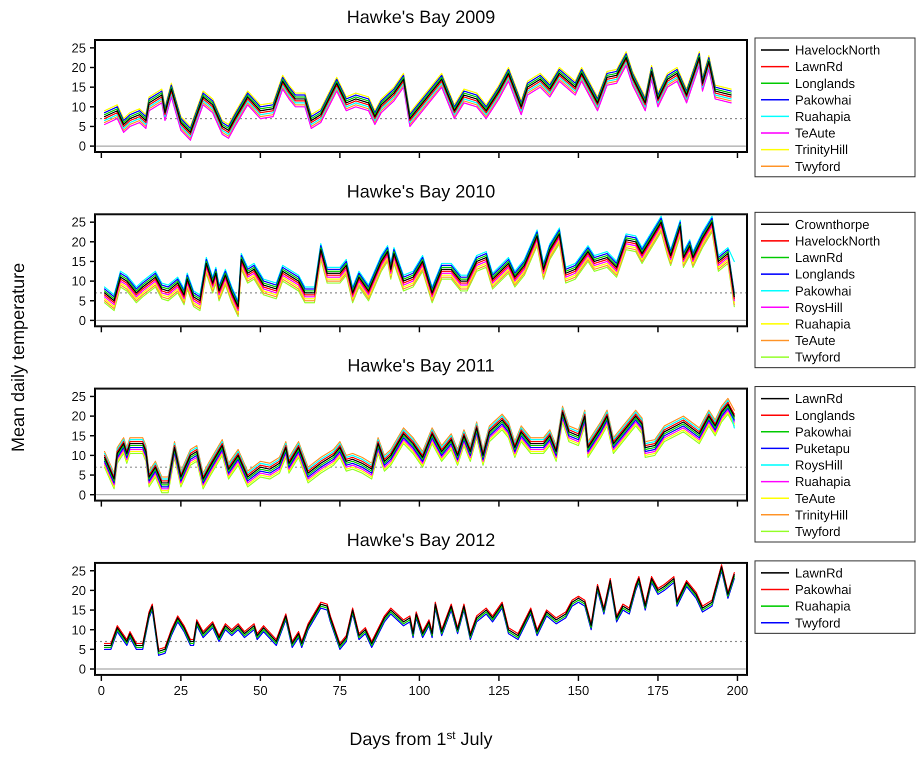  What do you see at coordinates (832, 224) in the screenshot?
I see `legend-label: Crownthorpe` at bounding box center [832, 224].